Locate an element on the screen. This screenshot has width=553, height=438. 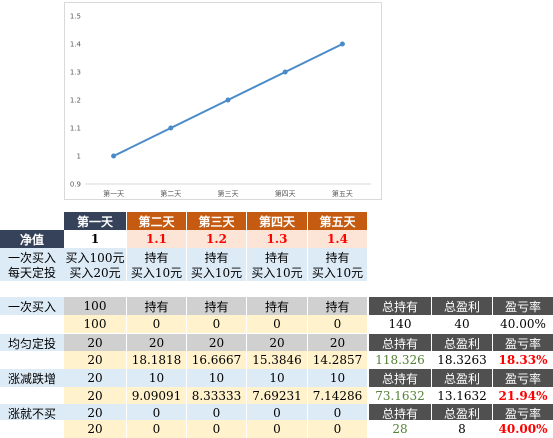
row3-label: 每天定投 is located at coordinates (32, 272).